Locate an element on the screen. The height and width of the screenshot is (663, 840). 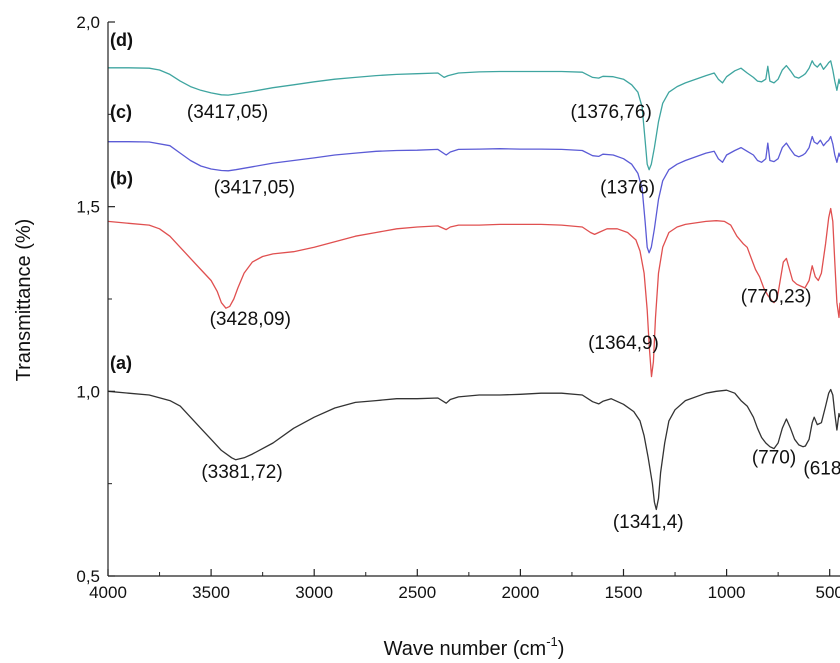
x-tick-label: 3000 is located at coordinates (314, 592).